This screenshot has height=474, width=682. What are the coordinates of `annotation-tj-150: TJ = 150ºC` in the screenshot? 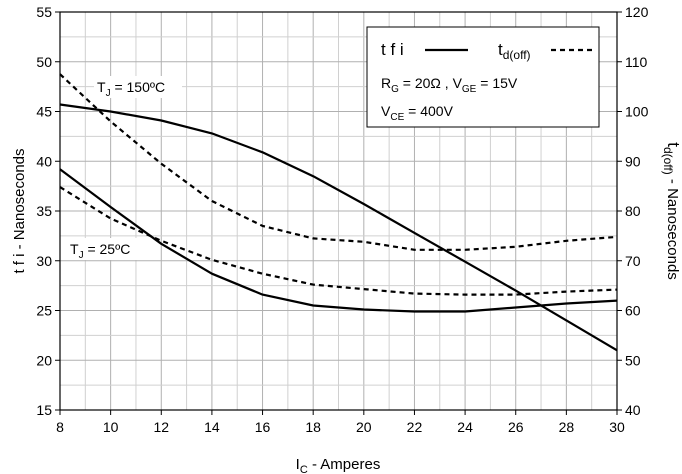 It's located at (138, 87).